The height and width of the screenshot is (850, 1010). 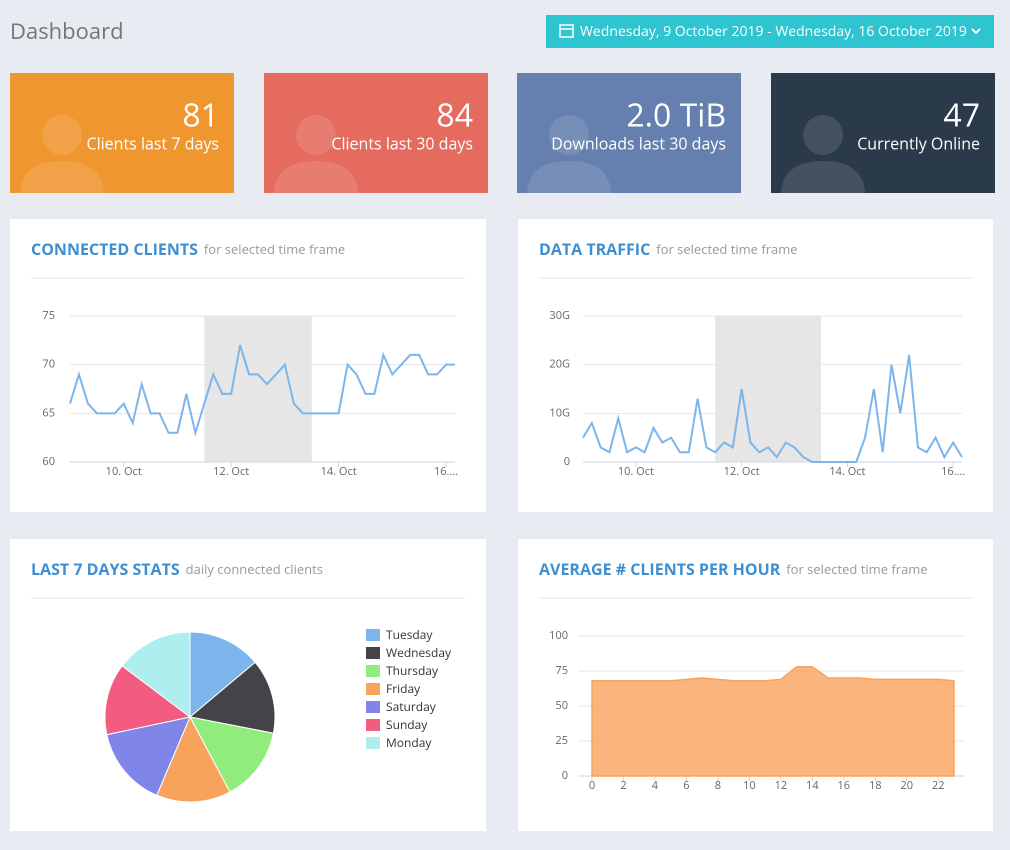 I want to click on y-tick-label: 60, so click(x=48, y=461).